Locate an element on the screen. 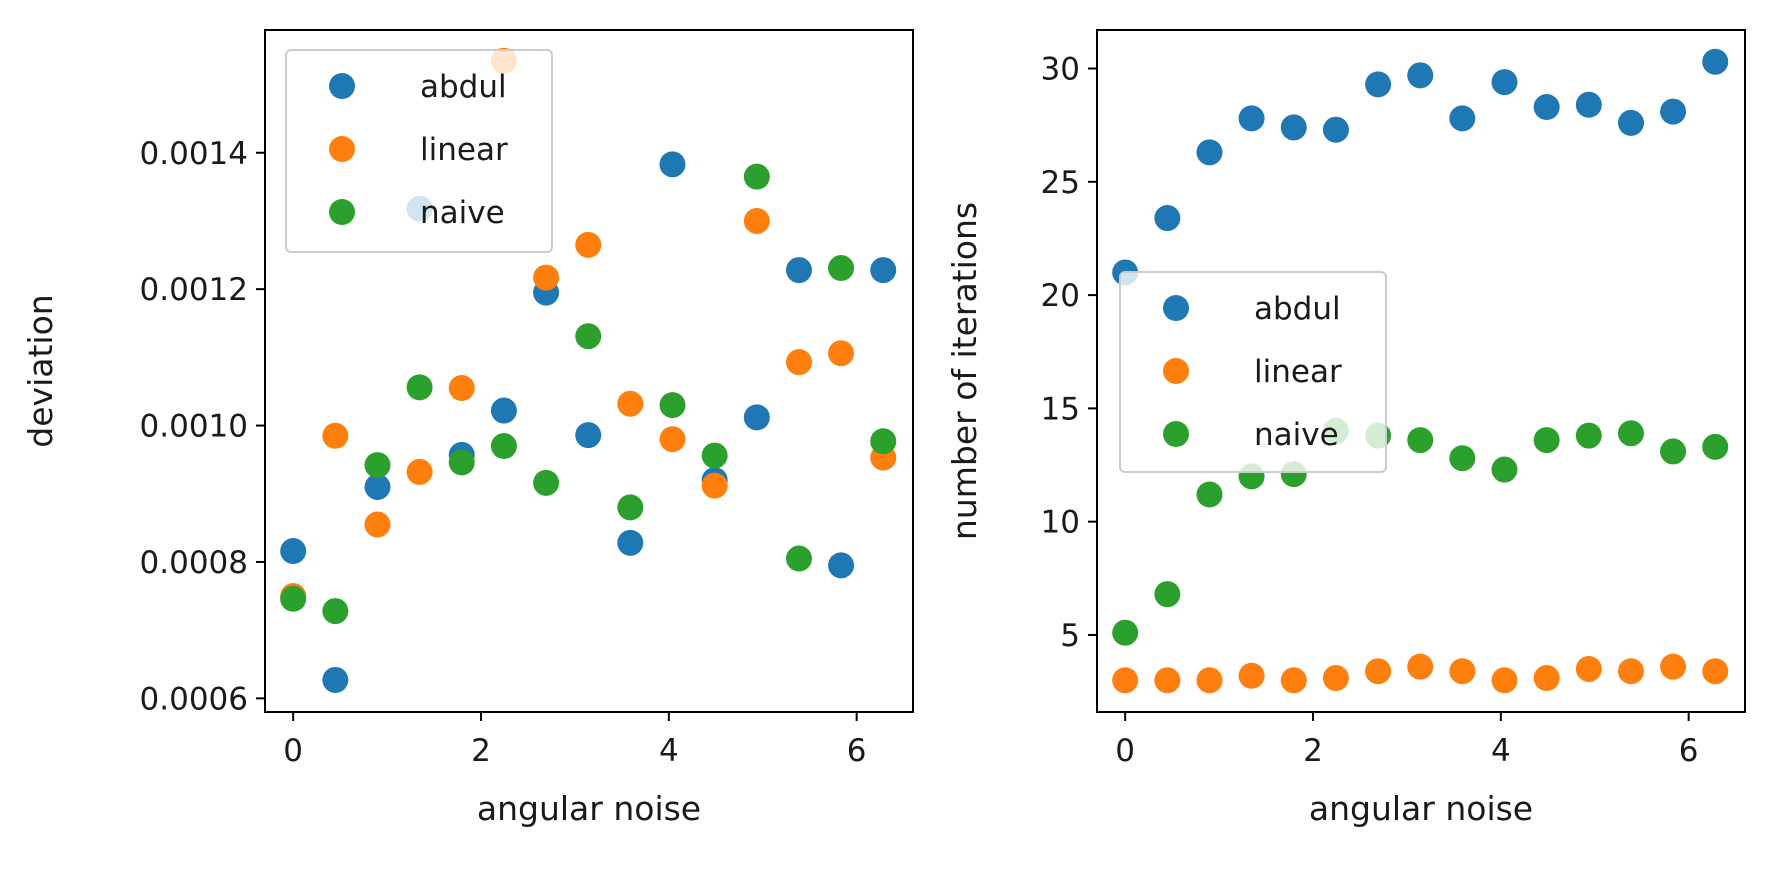 This screenshot has height=870, width=1769. plot-1-y-tick-label: 10 is located at coordinates (1060, 523).